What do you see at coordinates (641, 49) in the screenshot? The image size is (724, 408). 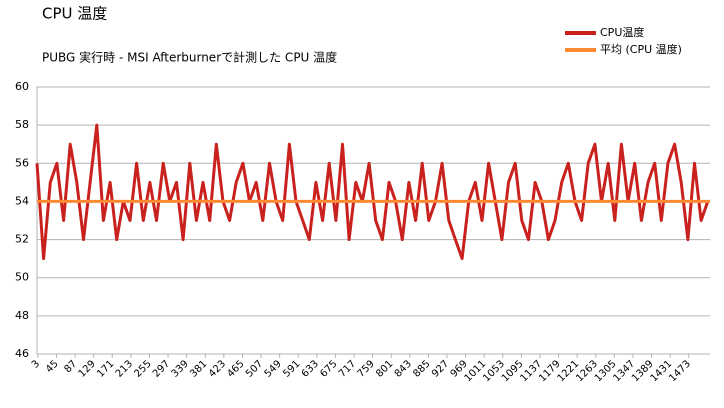 I see `legend-label: 平均 (CPU 温度)` at bounding box center [641, 49].